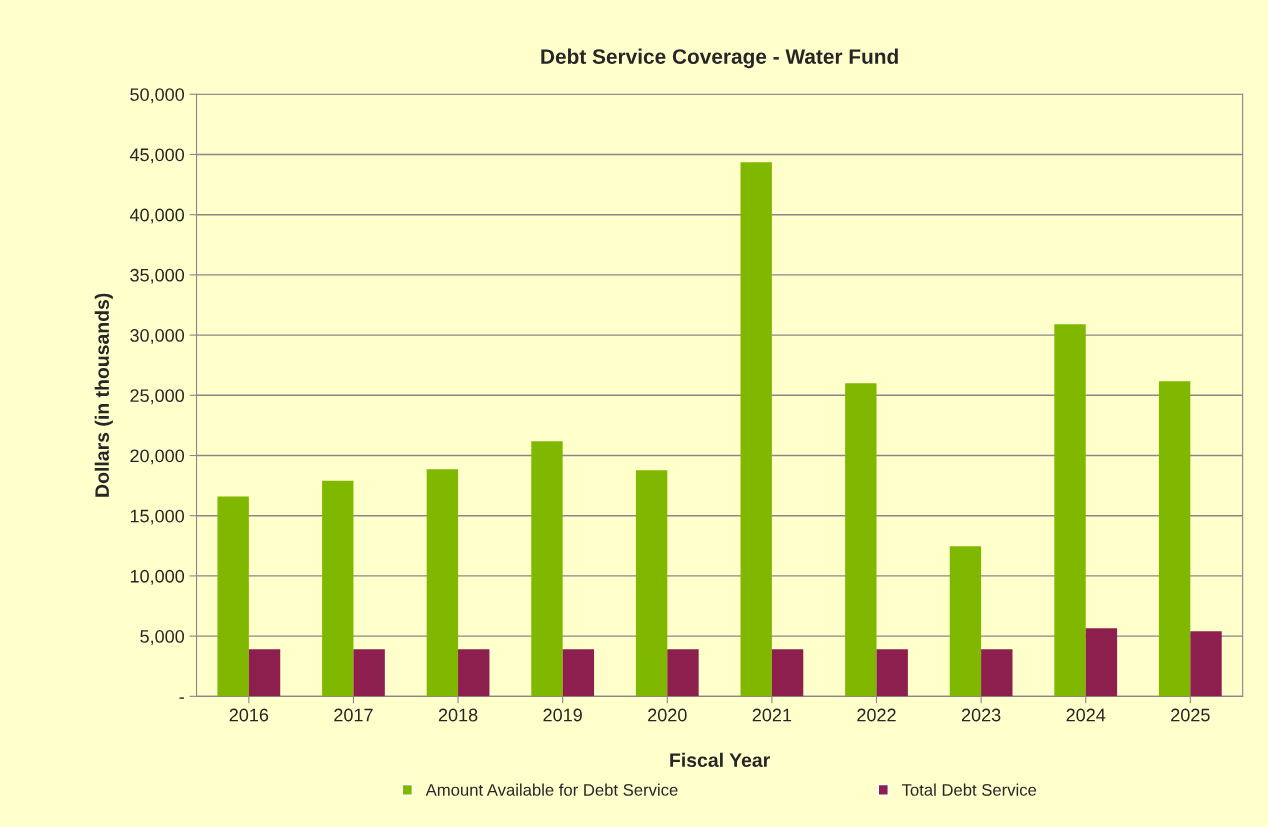 This screenshot has height=827, width=1268. I want to click on x-tick-label: 2019, so click(562, 715).